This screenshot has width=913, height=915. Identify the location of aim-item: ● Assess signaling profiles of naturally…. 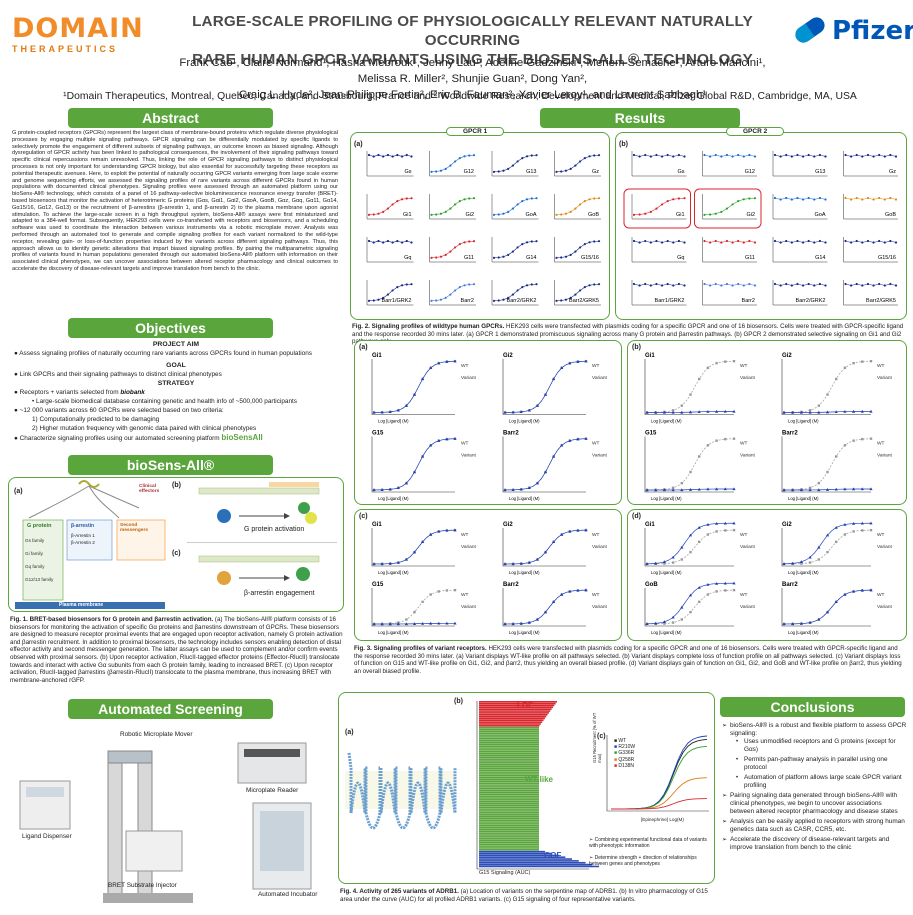
(163, 353).